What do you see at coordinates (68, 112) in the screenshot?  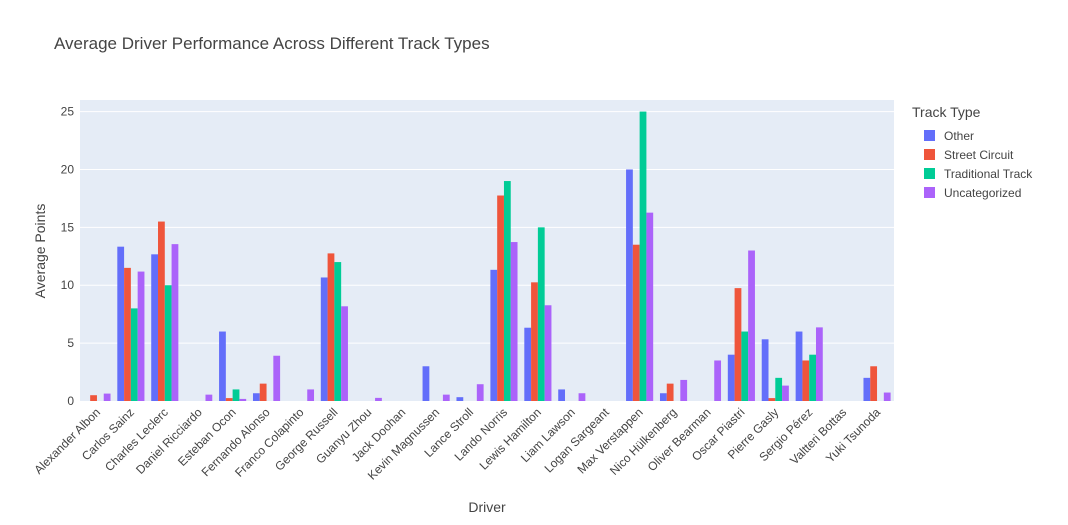 I see `y-tick-label: 25` at bounding box center [68, 112].